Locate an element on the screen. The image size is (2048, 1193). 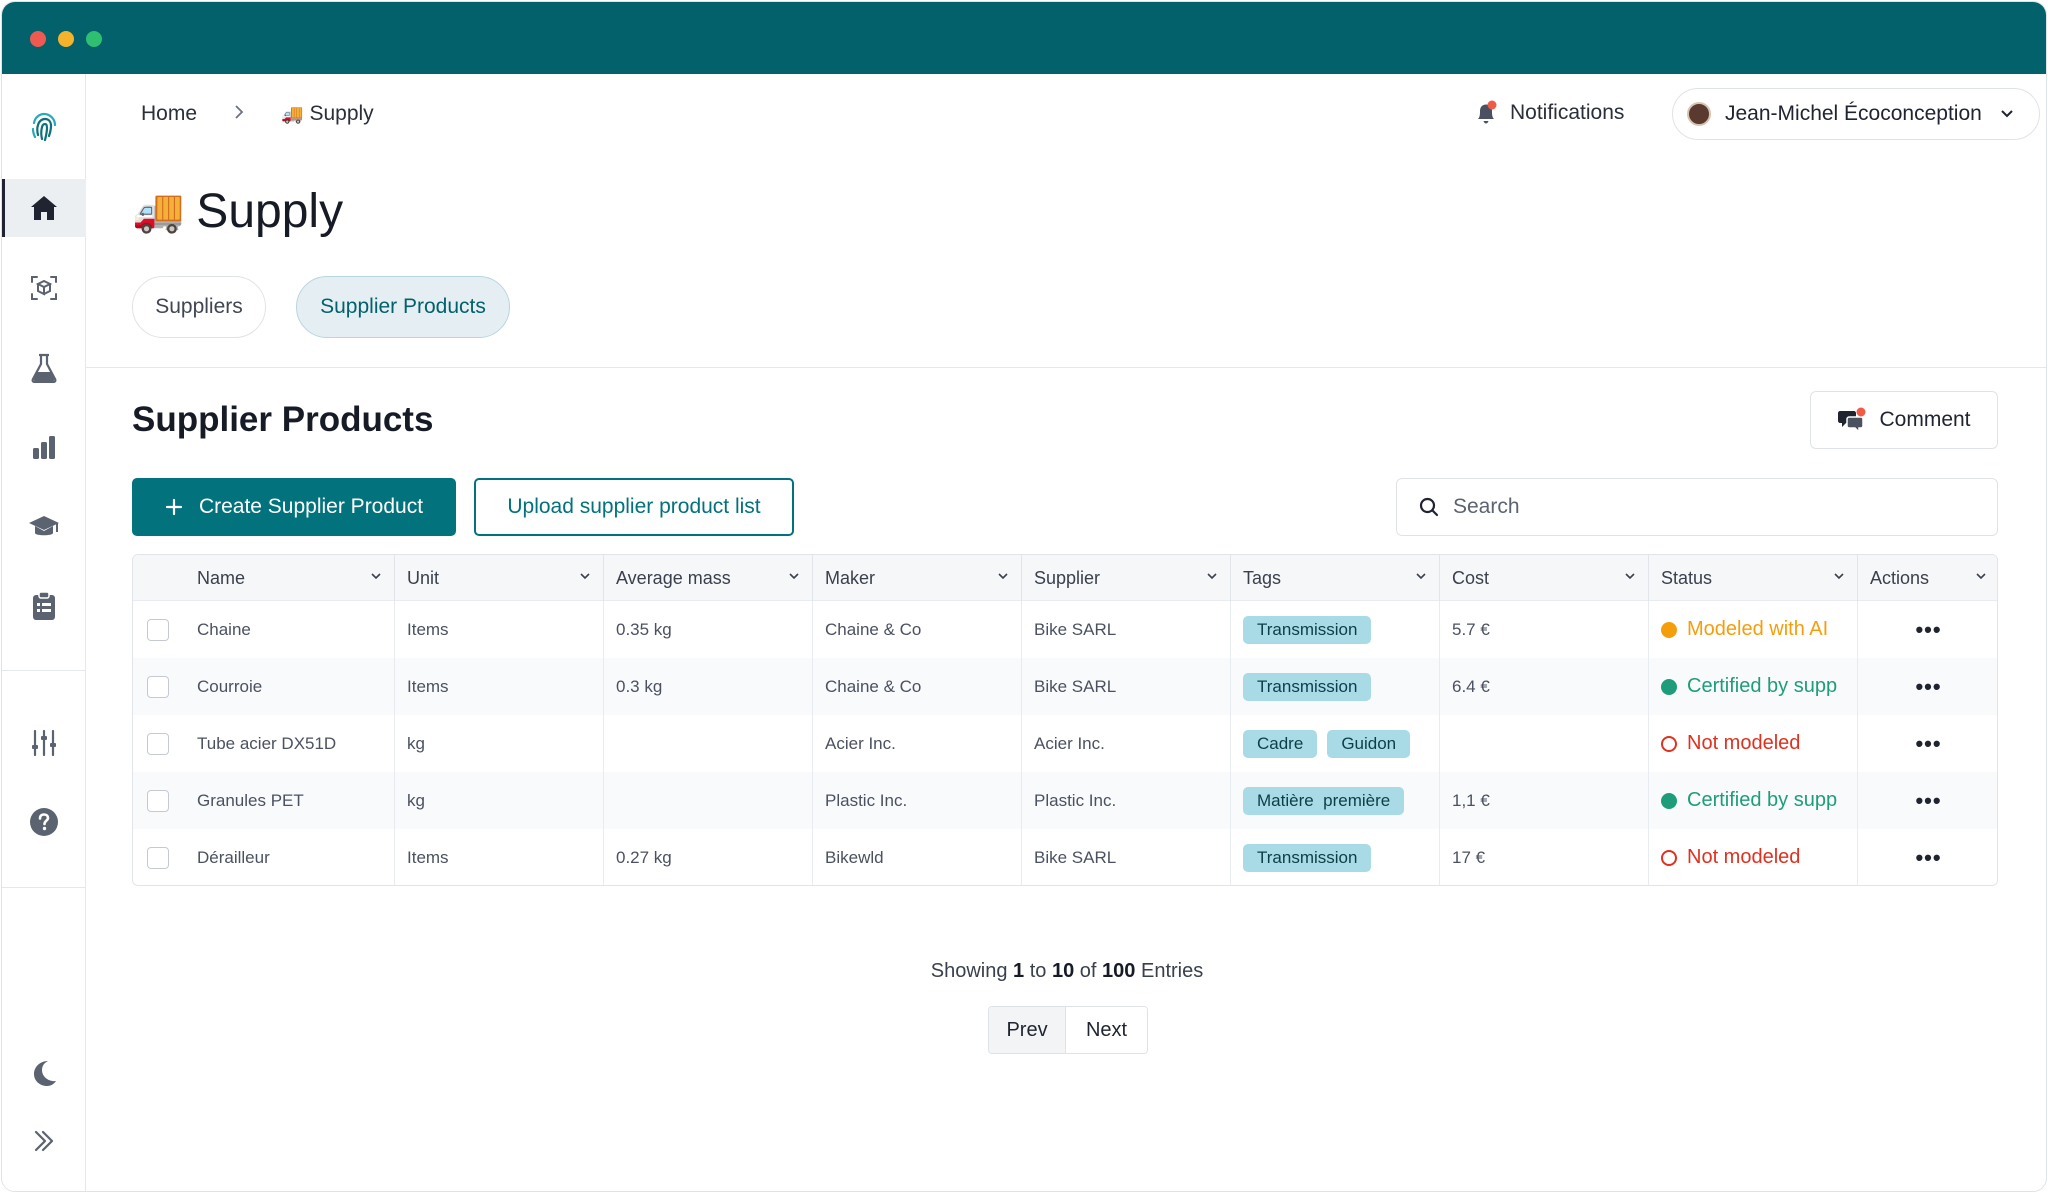
select-all-column is located at coordinates (159, 578).